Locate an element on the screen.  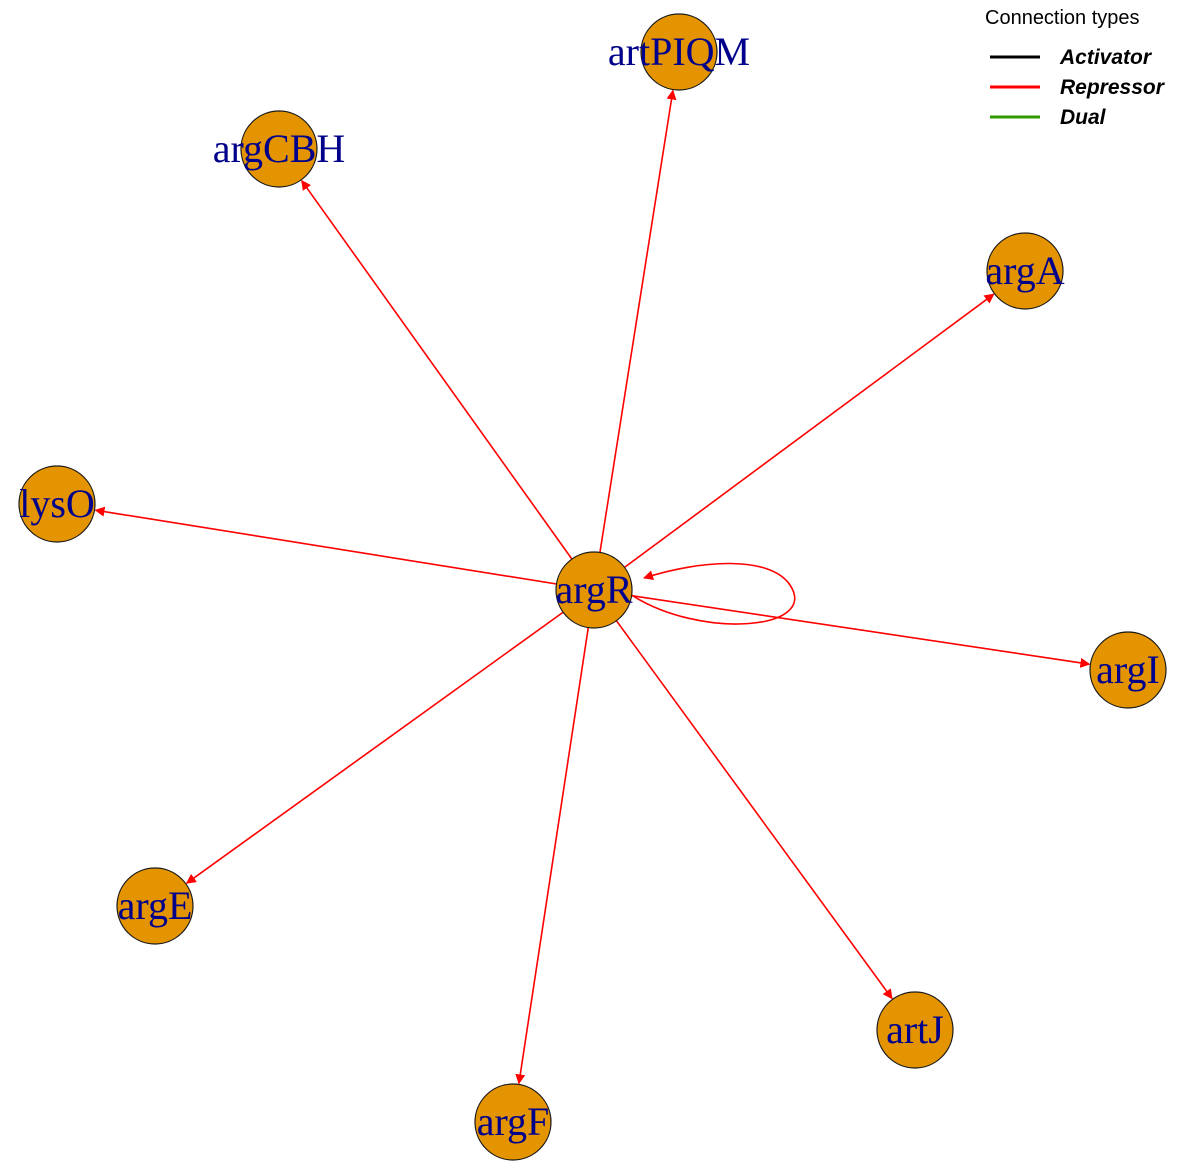
node-argI: argI is located at coordinates (1128, 670).